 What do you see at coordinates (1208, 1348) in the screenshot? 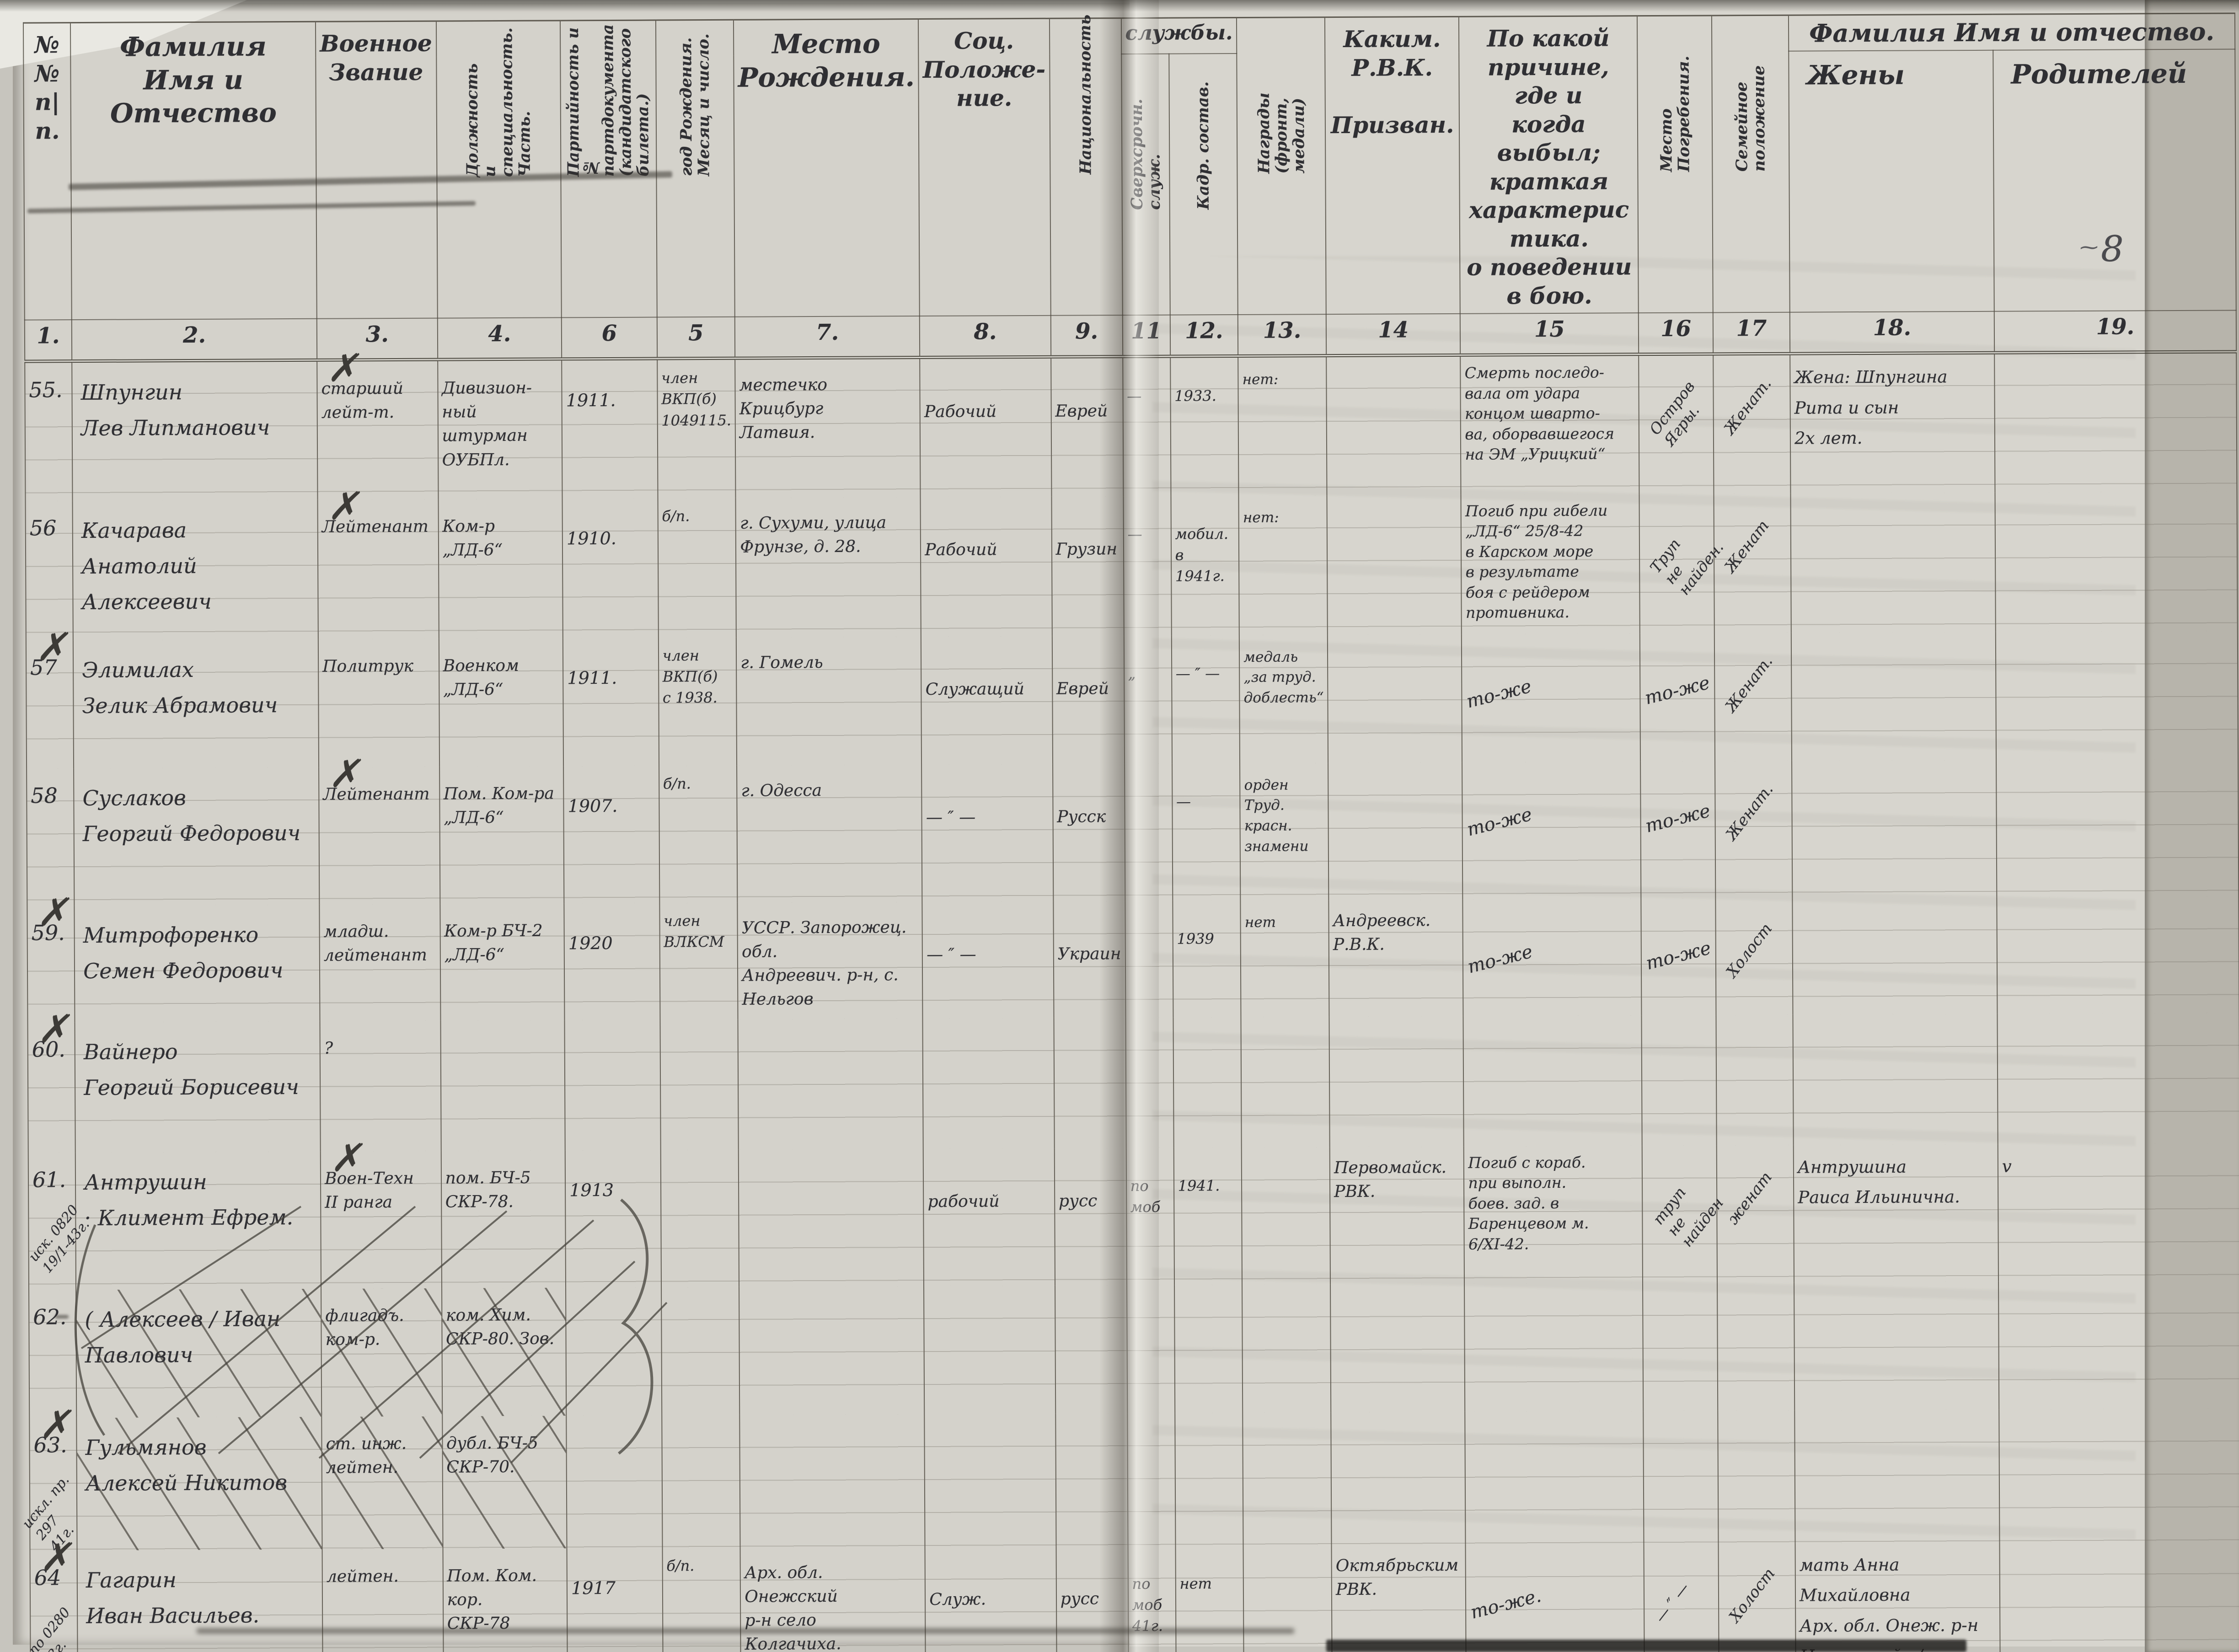
I see `cell-kadr` at bounding box center [1208, 1348].